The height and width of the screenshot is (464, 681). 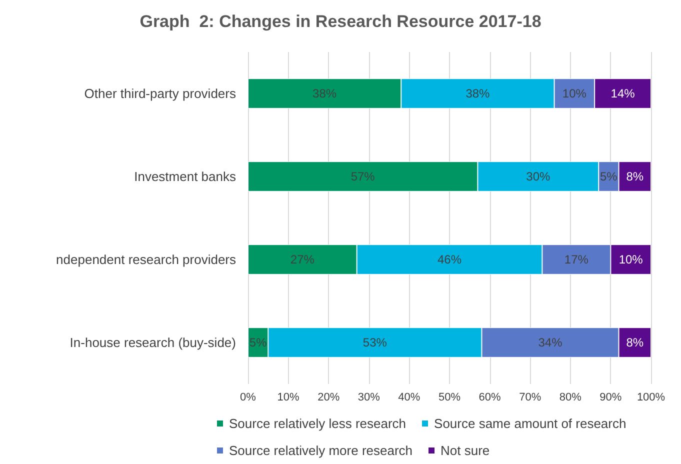 What do you see at coordinates (329, 398) in the screenshot?
I see `x-tick-label: 20%` at bounding box center [329, 398].